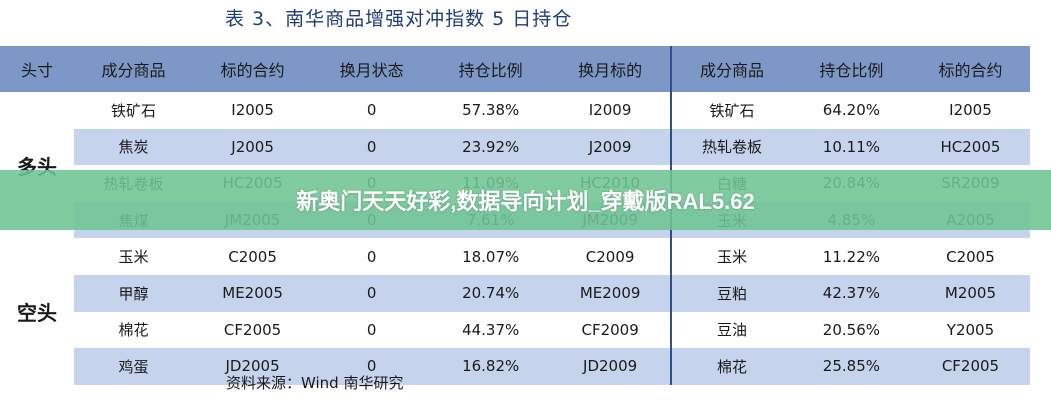 The image size is (1051, 400). Describe the element at coordinates (731, 293) in the screenshot. I see `table-cell: 豆粕` at that location.